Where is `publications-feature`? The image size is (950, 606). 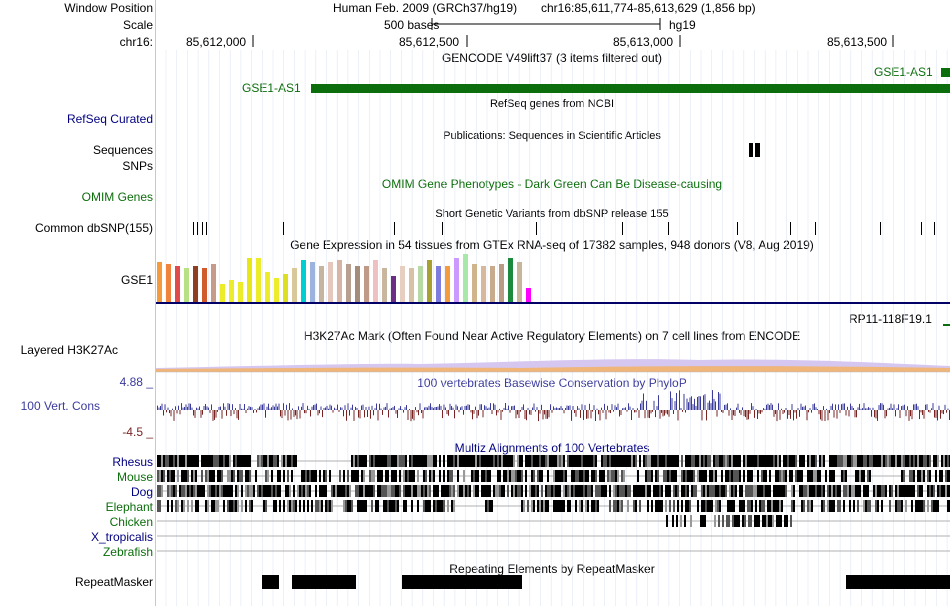
publications-feature is located at coordinates (754, 150).